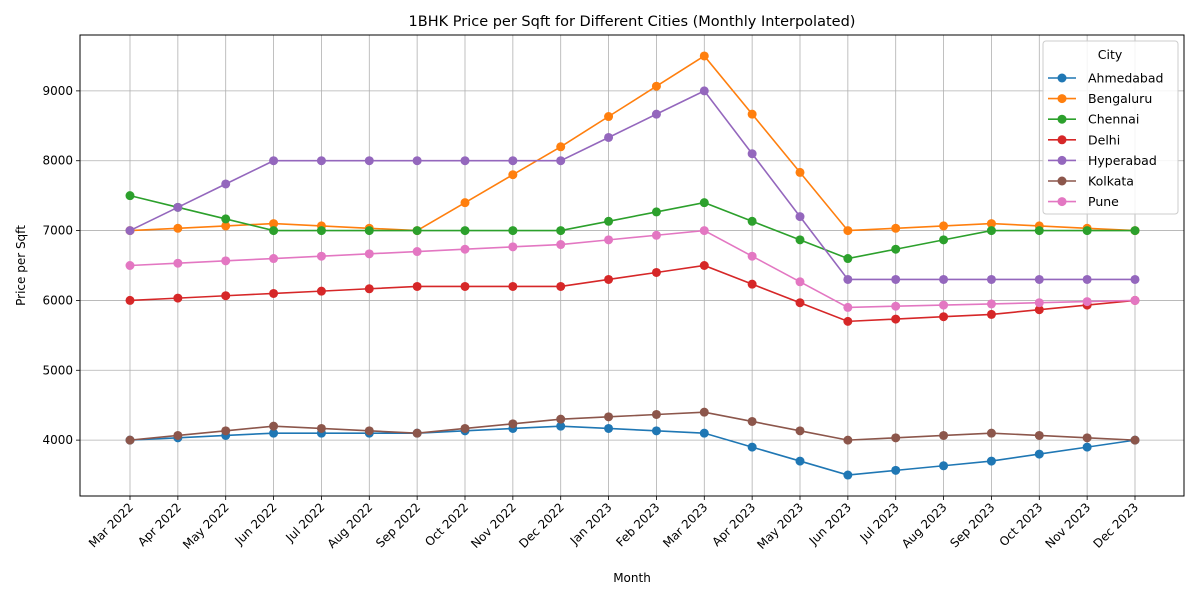 The height and width of the screenshot is (600, 1200). What do you see at coordinates (685, 525) in the screenshot?
I see `x-tick-label: Mar 2023` at bounding box center [685, 525].